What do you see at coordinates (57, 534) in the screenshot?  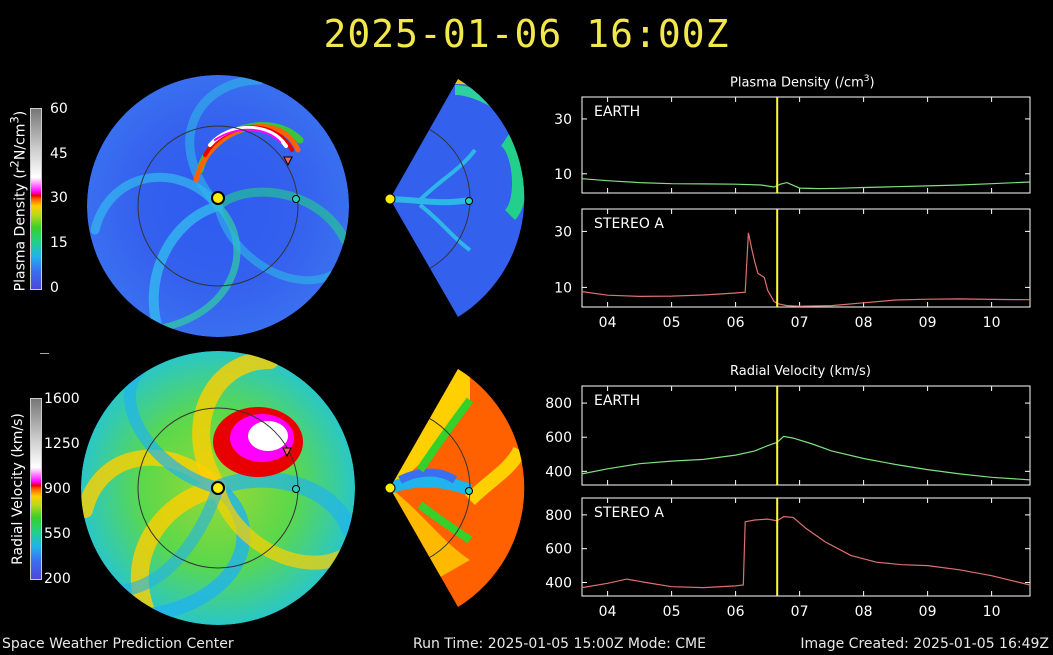 I see `velocity-cbar-tick: 550` at bounding box center [57, 534].